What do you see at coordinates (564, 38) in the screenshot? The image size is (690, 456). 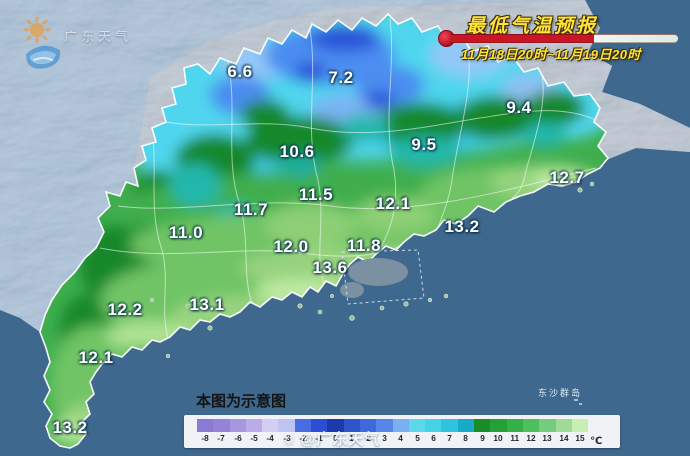 I see `thermometer-tube` at bounding box center [564, 38].